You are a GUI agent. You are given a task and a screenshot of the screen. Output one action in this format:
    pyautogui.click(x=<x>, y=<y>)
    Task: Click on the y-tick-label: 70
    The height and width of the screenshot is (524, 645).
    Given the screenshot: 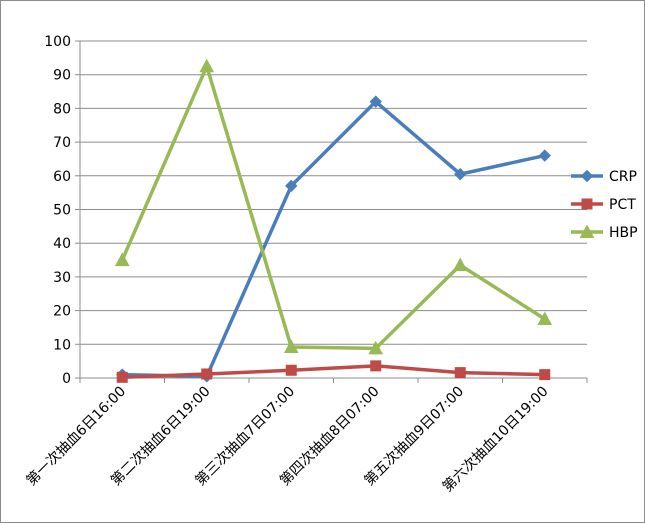 What is the action you would take?
    pyautogui.click(x=62, y=143)
    